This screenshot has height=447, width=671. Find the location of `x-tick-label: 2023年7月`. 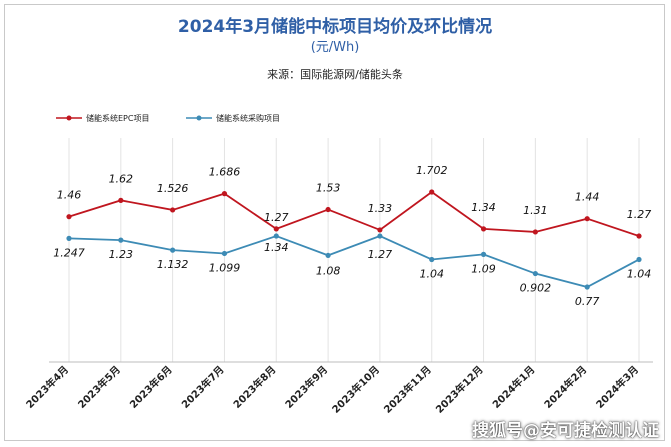

x-tick-label: 2023年7月 is located at coordinates (203, 387).